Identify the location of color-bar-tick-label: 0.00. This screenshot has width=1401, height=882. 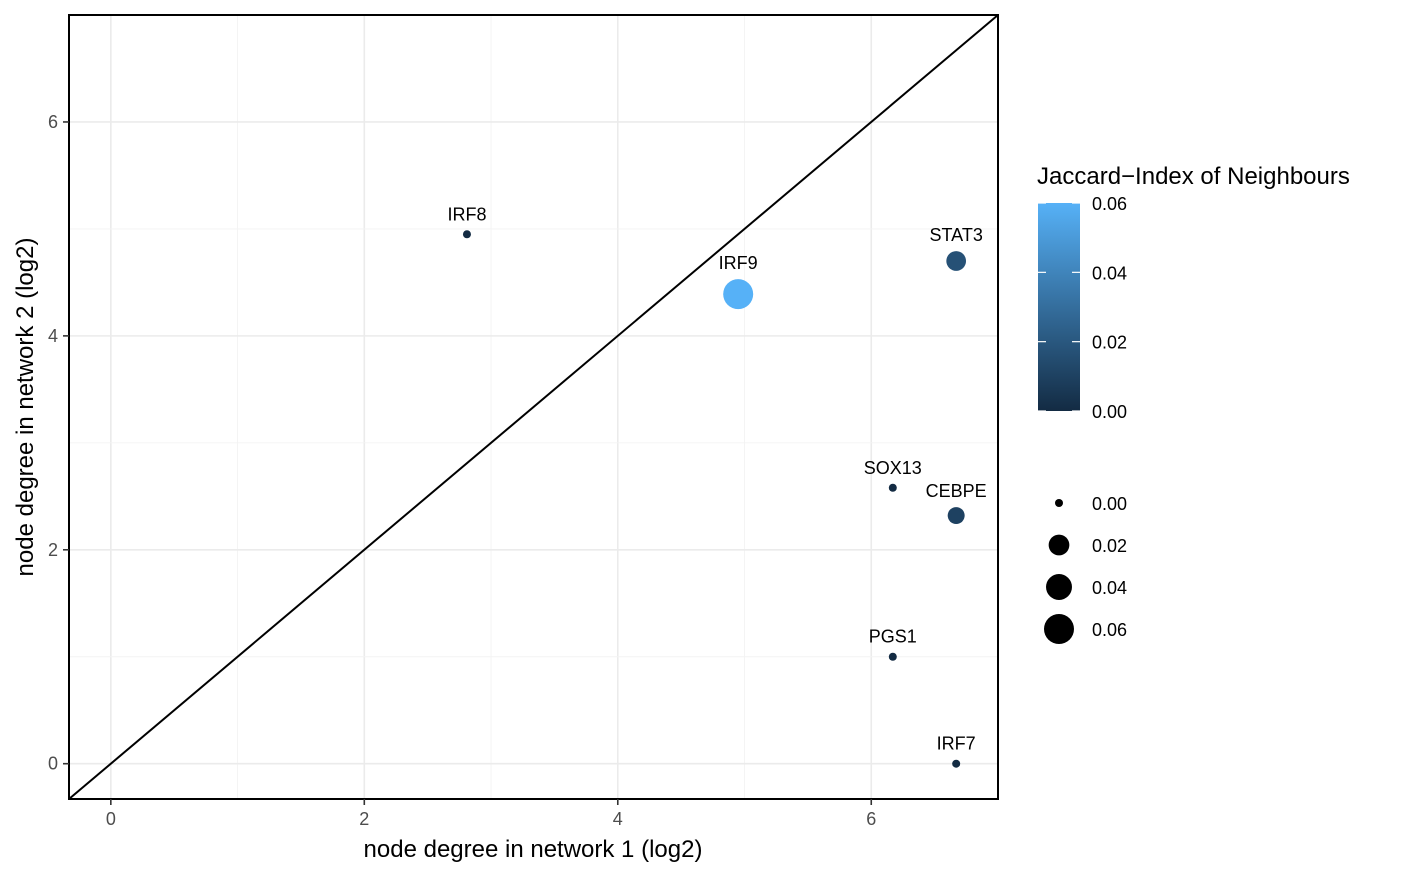
(1109, 412).